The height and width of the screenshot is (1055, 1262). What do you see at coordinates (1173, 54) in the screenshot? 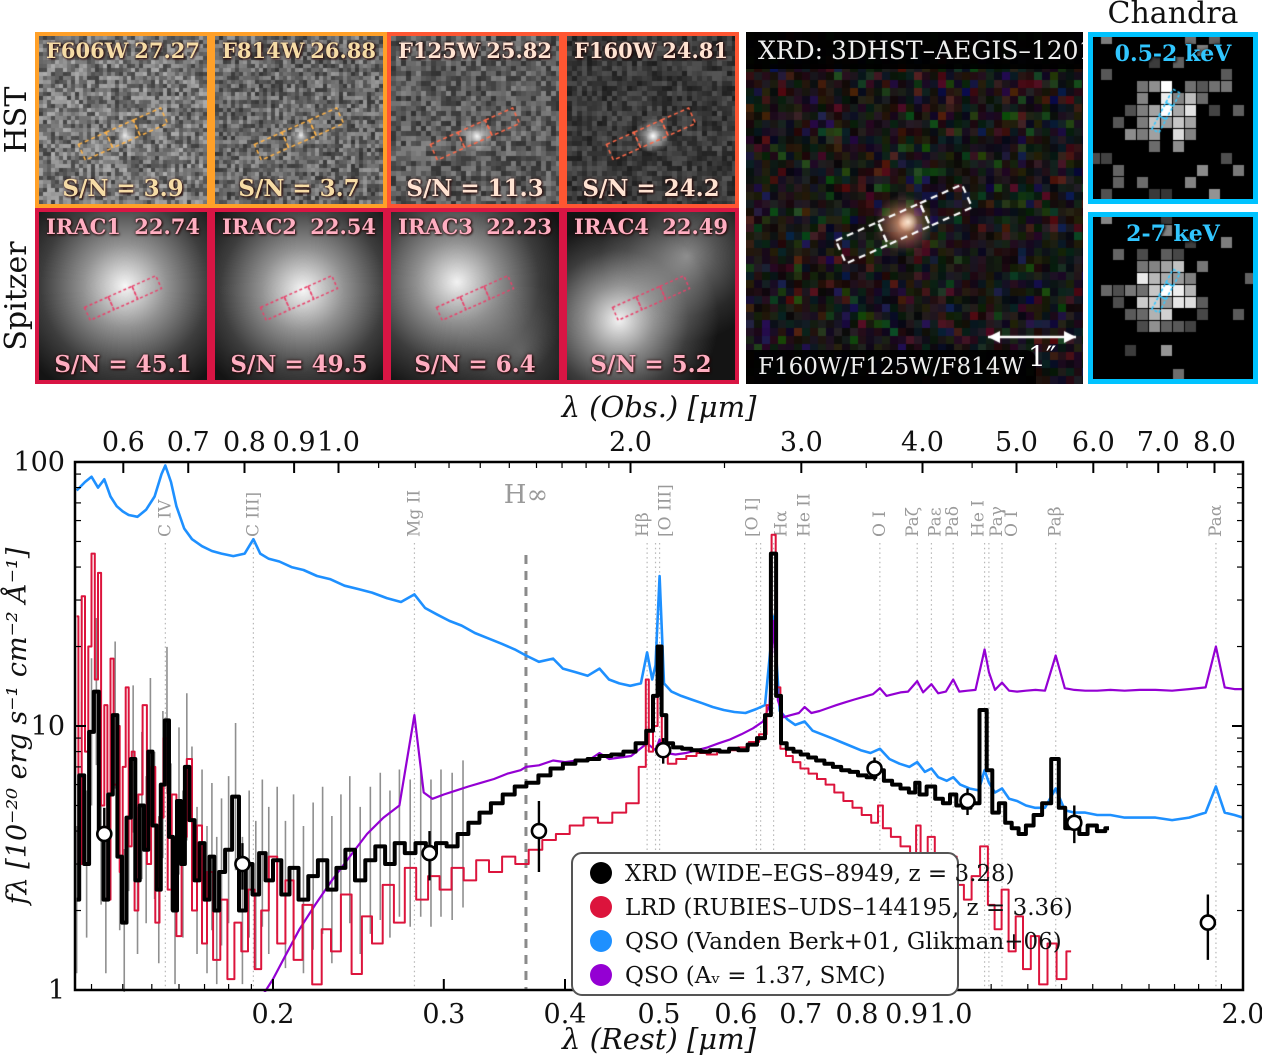
I see `chandra-band-label: 0.5-2 keV` at bounding box center [1173, 54].